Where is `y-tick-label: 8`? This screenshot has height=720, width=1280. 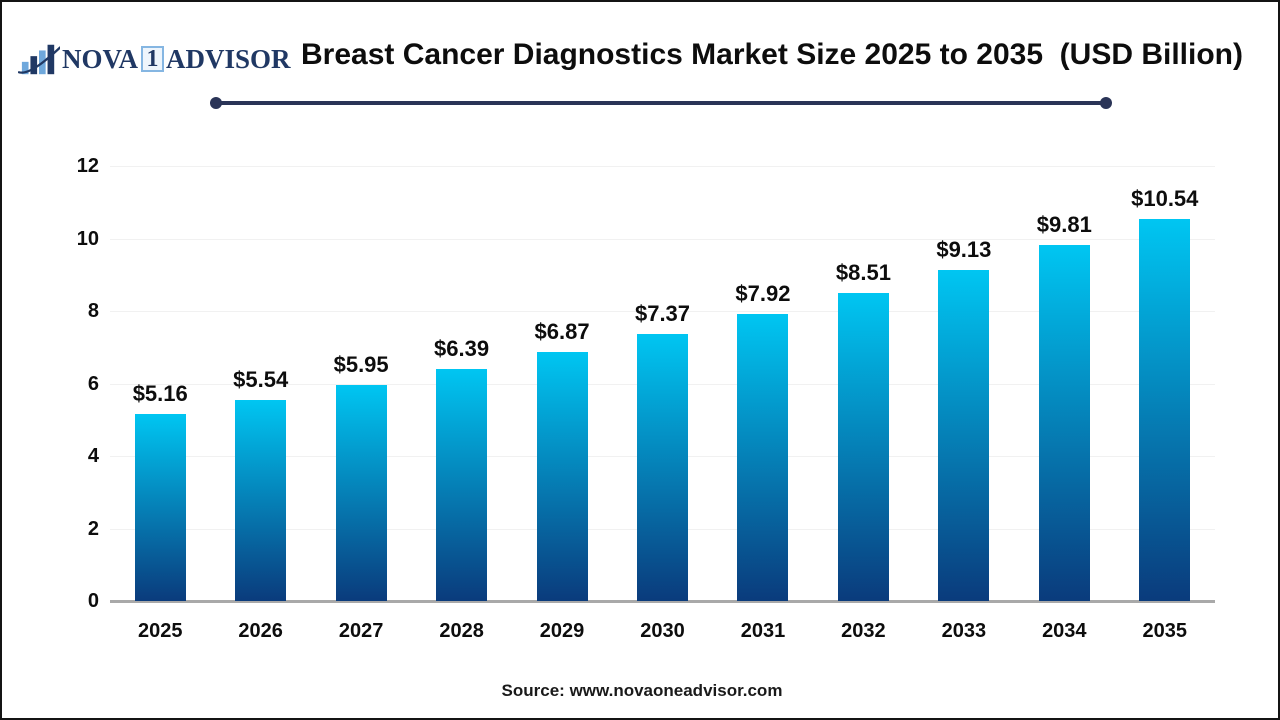 y-tick-label: 8 is located at coordinates (93, 311).